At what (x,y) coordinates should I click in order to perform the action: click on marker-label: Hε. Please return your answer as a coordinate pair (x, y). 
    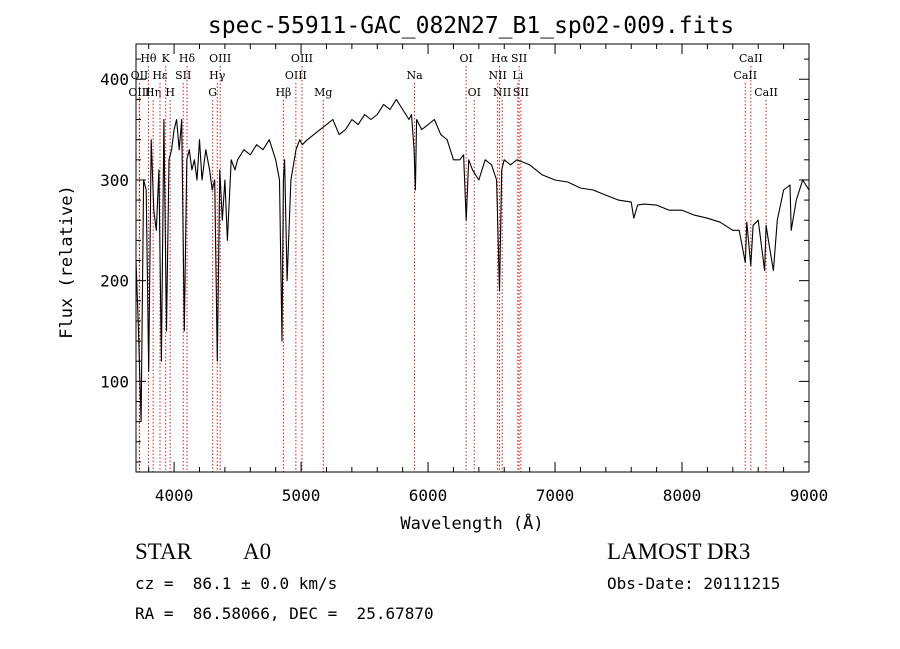
    Looking at the image, I should click on (160, 75).